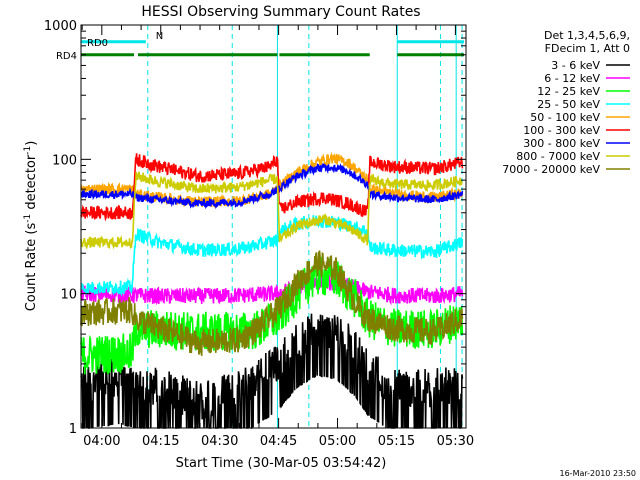 The image size is (640, 480). What do you see at coordinates (558, 156) in the screenshot?
I see `legend-entry-label: 800 - 7000 keV` at bounding box center [558, 156].